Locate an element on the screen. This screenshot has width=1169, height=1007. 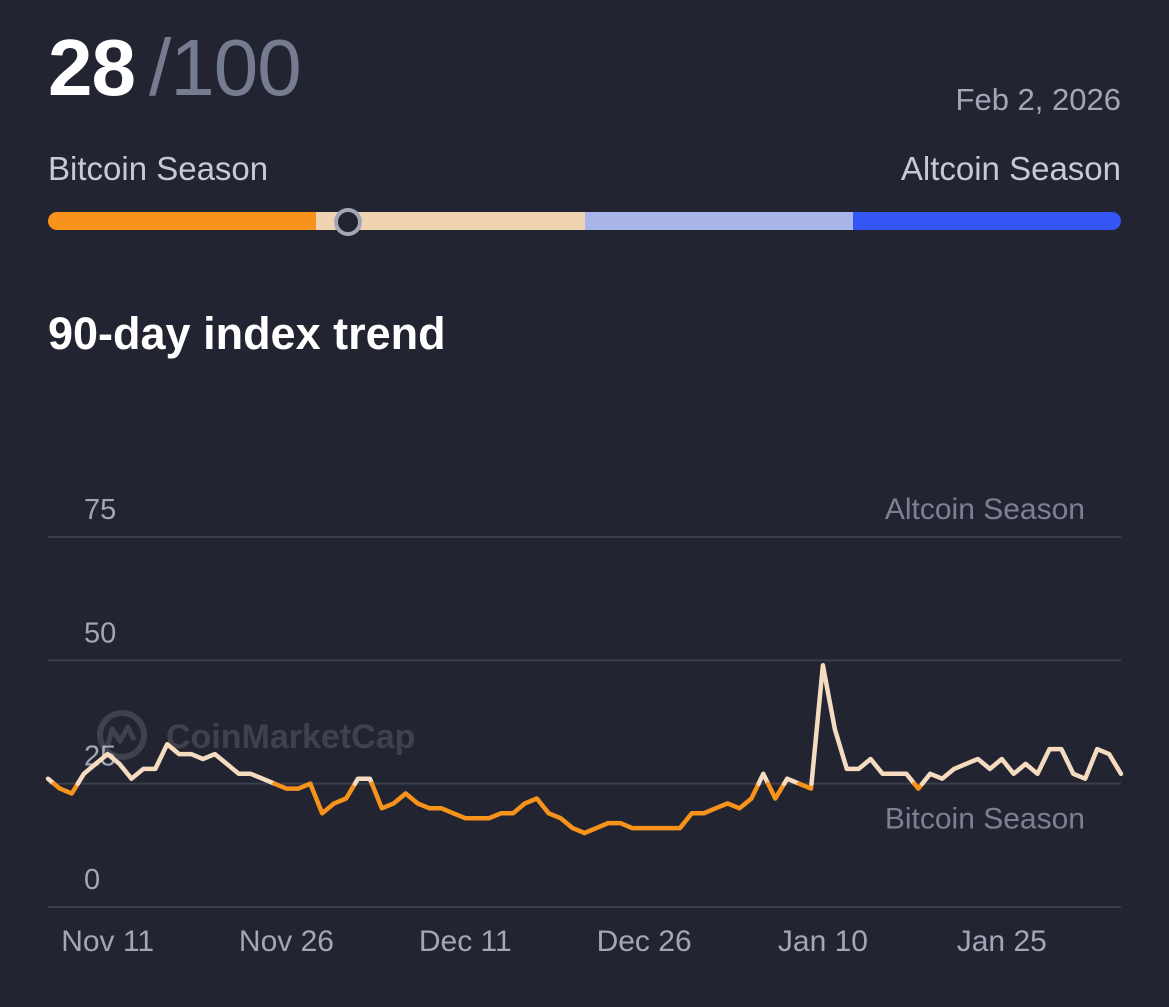
altcoin-season-label: Altcoin Season is located at coordinates (1010, 168).